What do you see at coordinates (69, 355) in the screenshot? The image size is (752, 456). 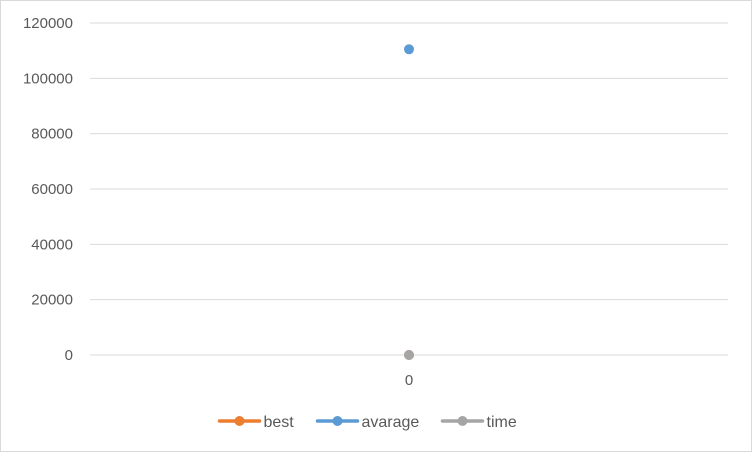 I see `y-tick-label: 0` at bounding box center [69, 355].